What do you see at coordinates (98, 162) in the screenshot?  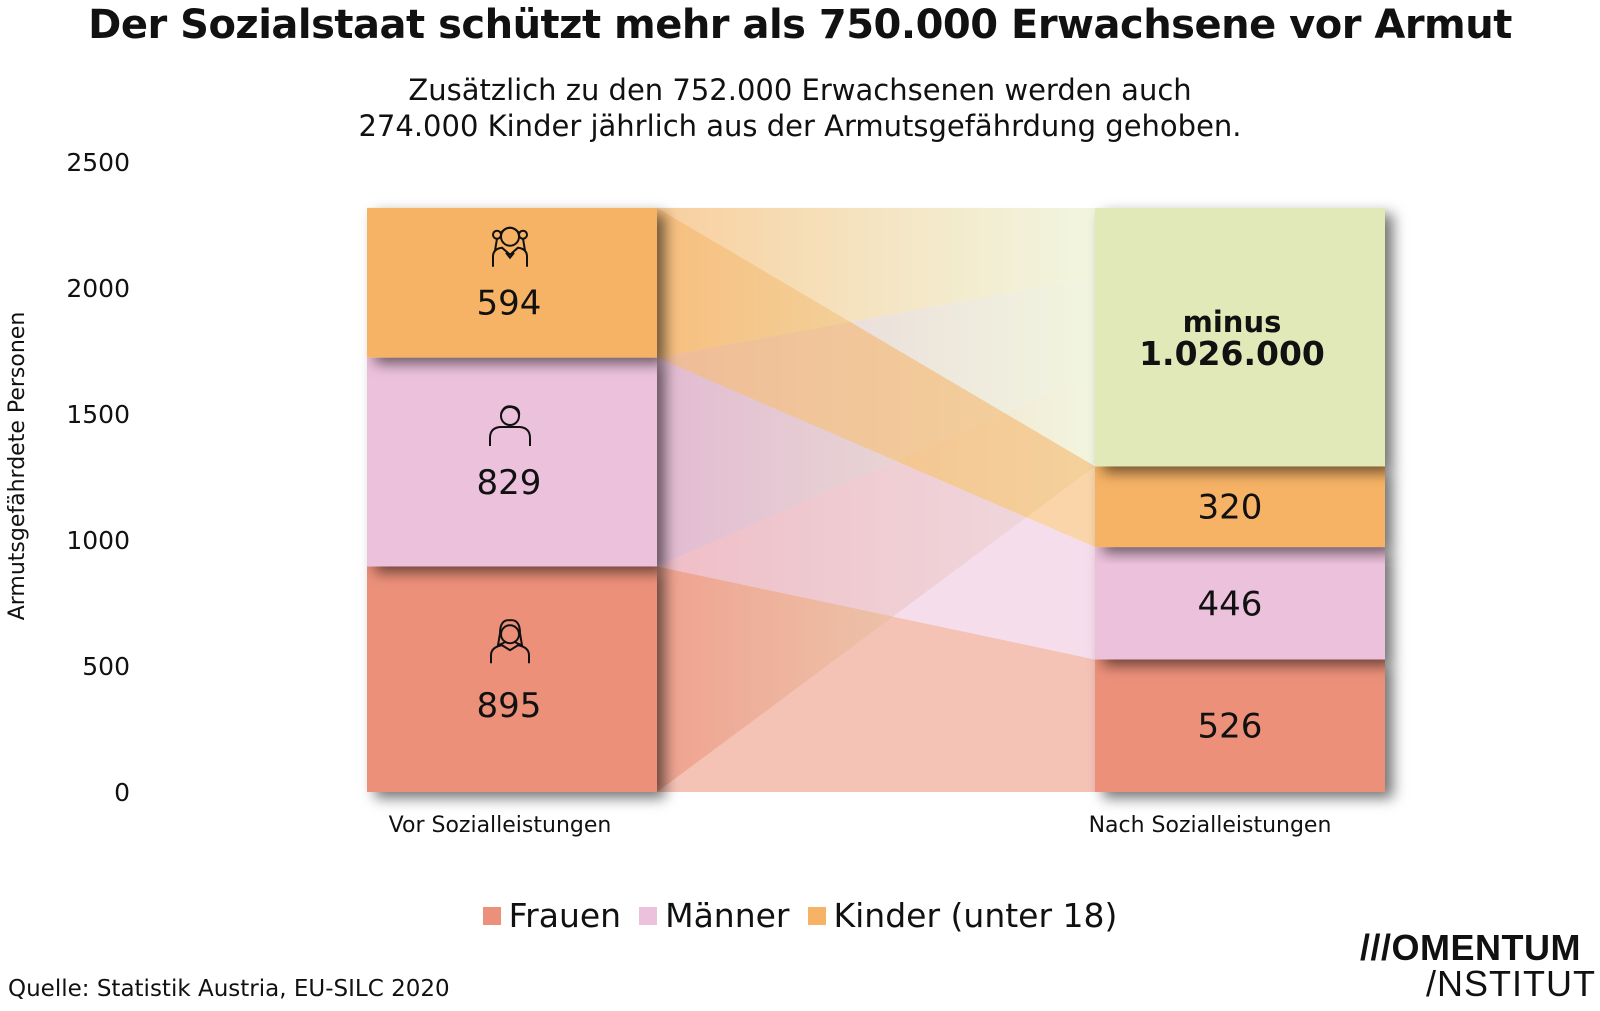 I see `y-tick-label: 2500` at bounding box center [98, 162].